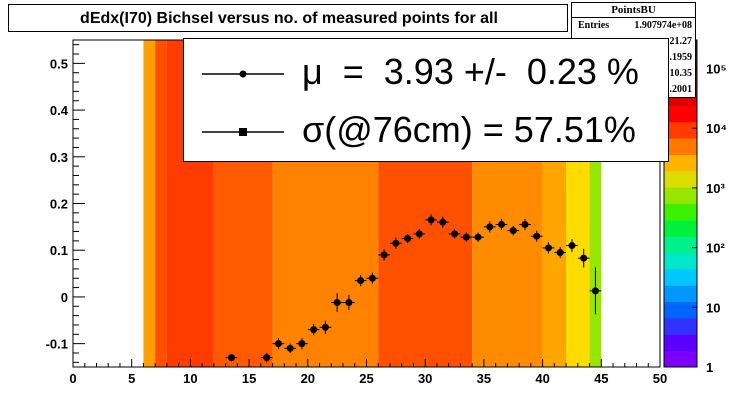  Describe the element at coordinates (72, 378) in the screenshot. I see `x-tick-label: 0` at that location.